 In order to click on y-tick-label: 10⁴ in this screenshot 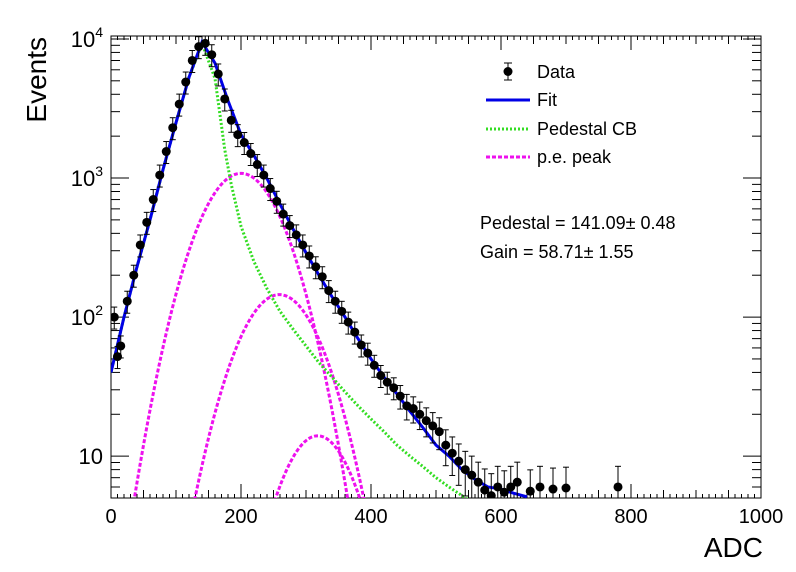, I will do `click(87, 38)`.